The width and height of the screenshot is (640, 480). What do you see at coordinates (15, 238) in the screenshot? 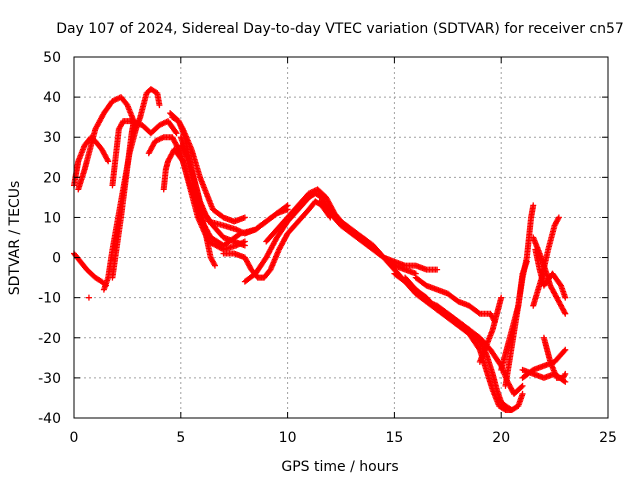
I see `y-axis-label: SDTVAR / TECUs` at bounding box center [15, 238].